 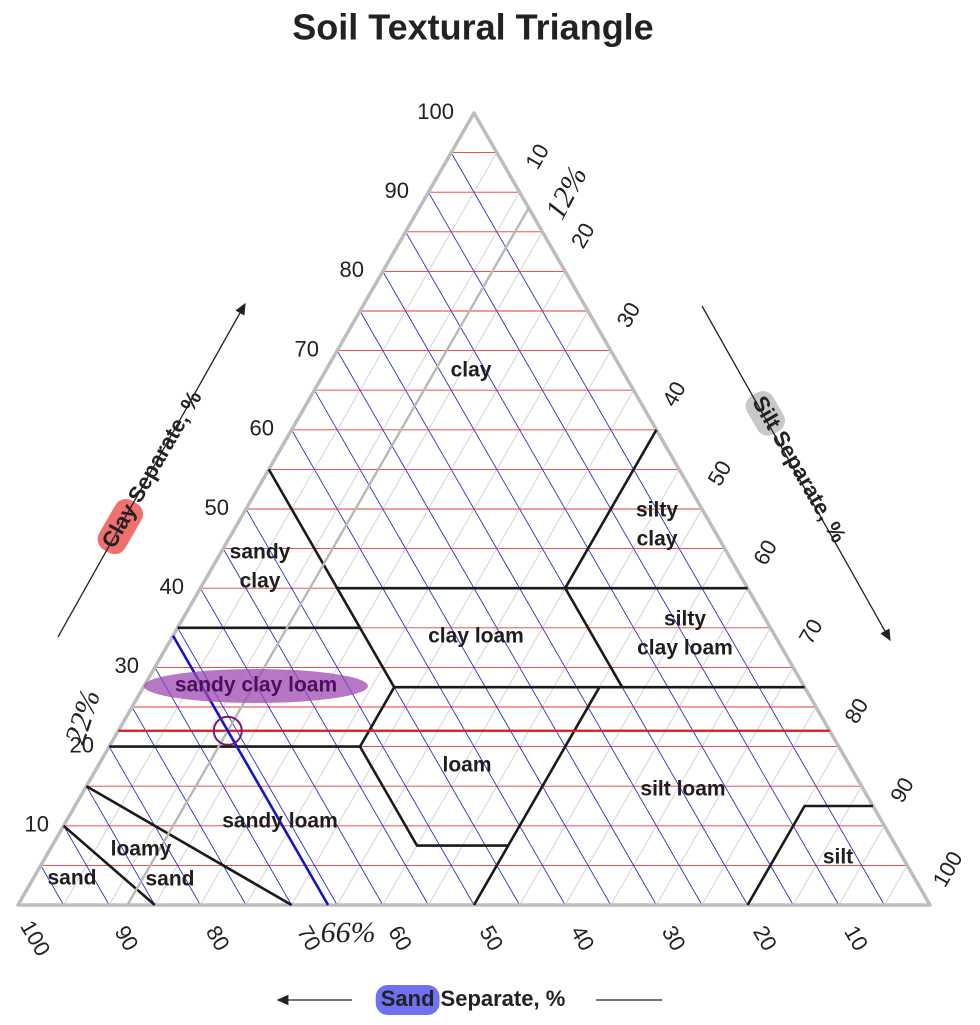 I want to click on sand-tick-label: 30, so click(x=674, y=938).